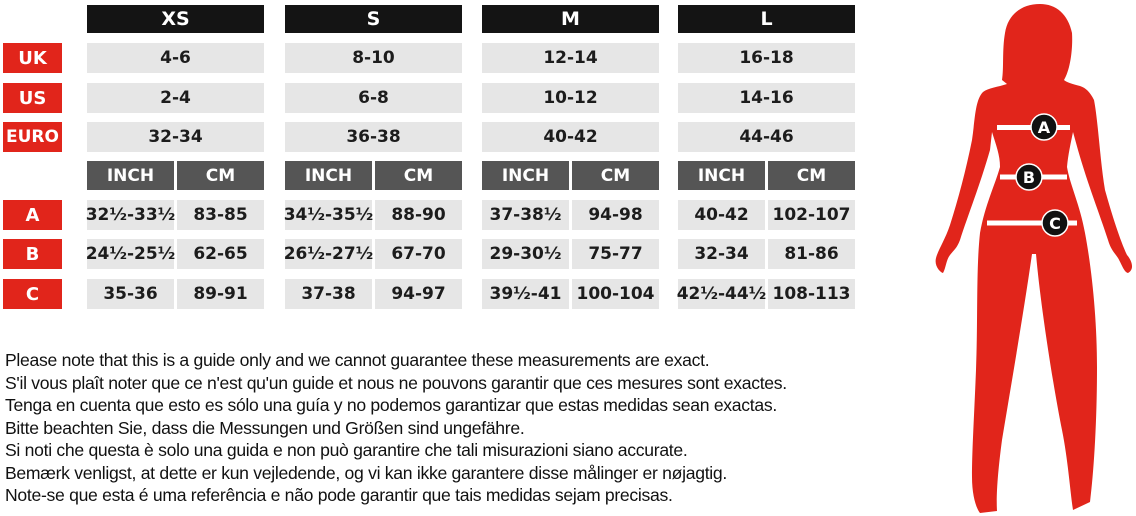 Image resolution: width=1136 pixels, height=516 pixels. Describe the element at coordinates (175, 58) in the screenshot. I see `uk-size-xs: 4-6` at that location.